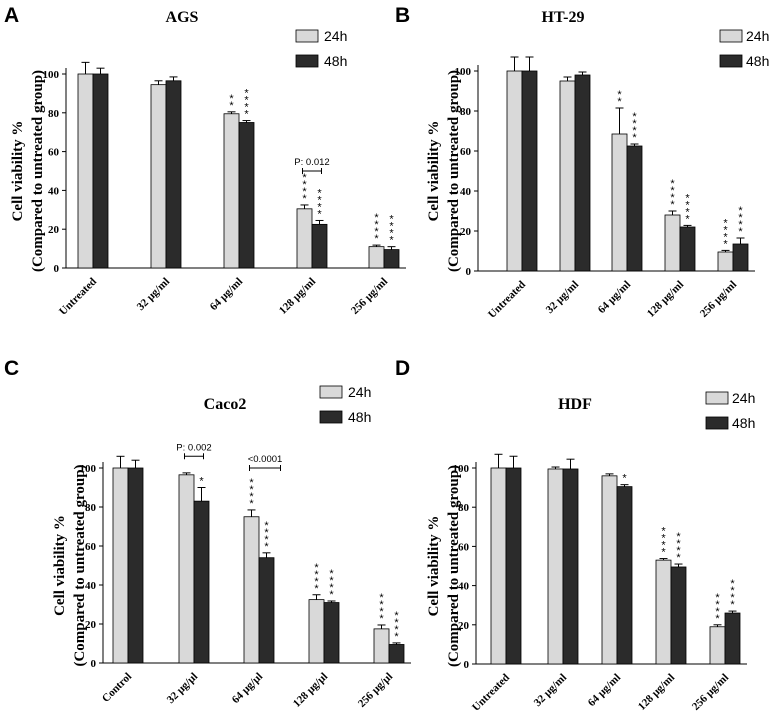 The height and width of the screenshot is (724, 775). I want to click on y-tick-label: 80, so click(91, 508).